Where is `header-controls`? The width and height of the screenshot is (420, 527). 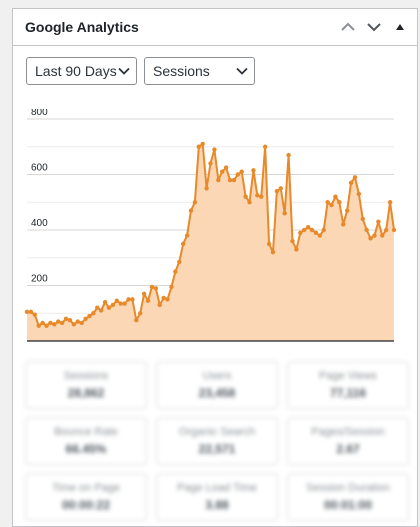
header-controls is located at coordinates (374, 27).